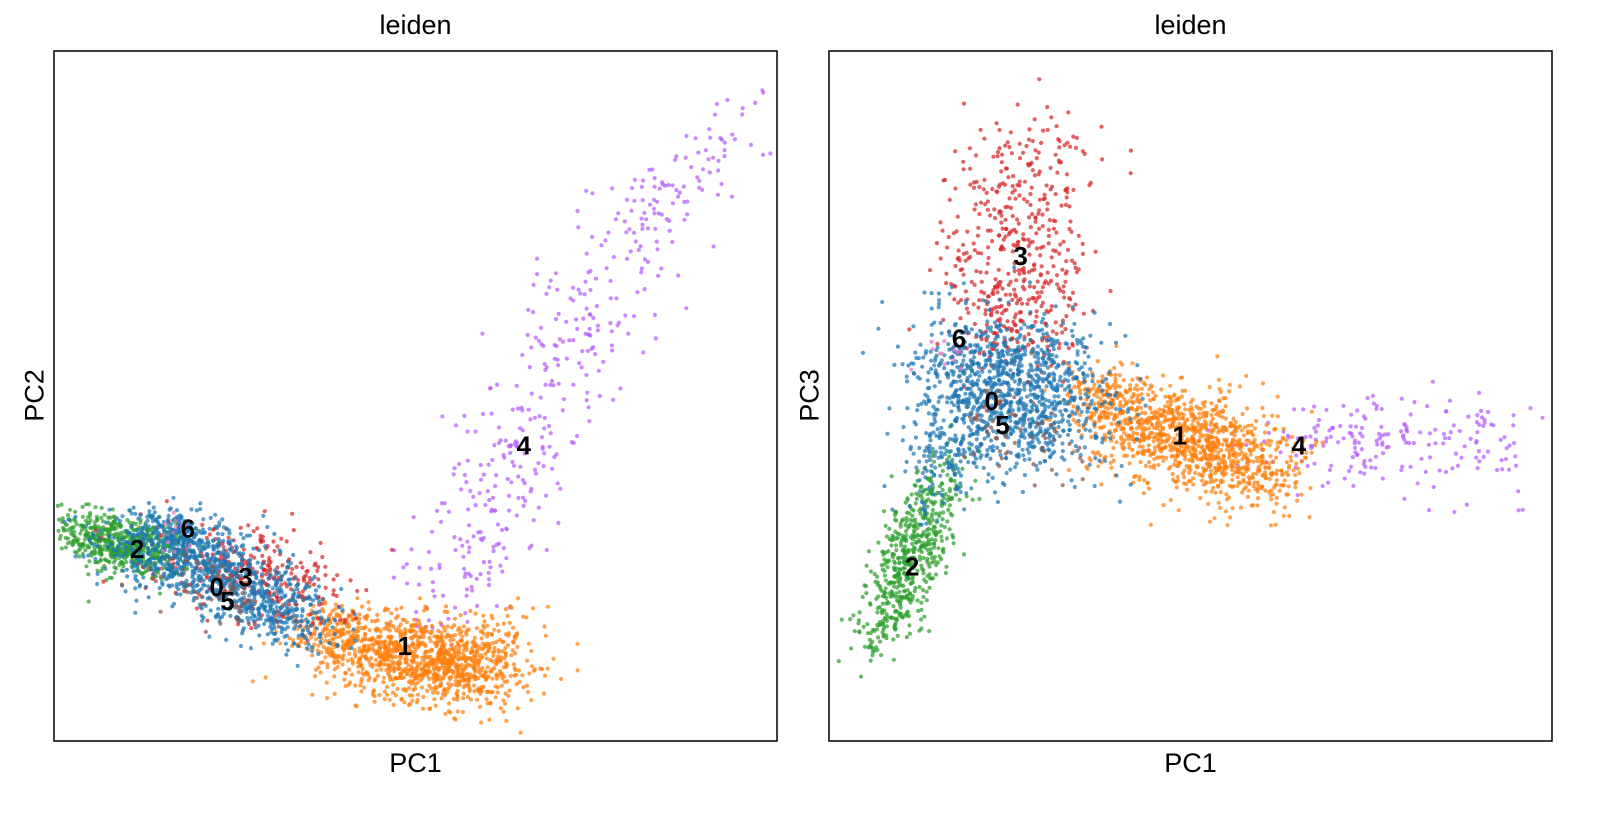  I want to click on left-y-axis-label: PC2, so click(34, 395).